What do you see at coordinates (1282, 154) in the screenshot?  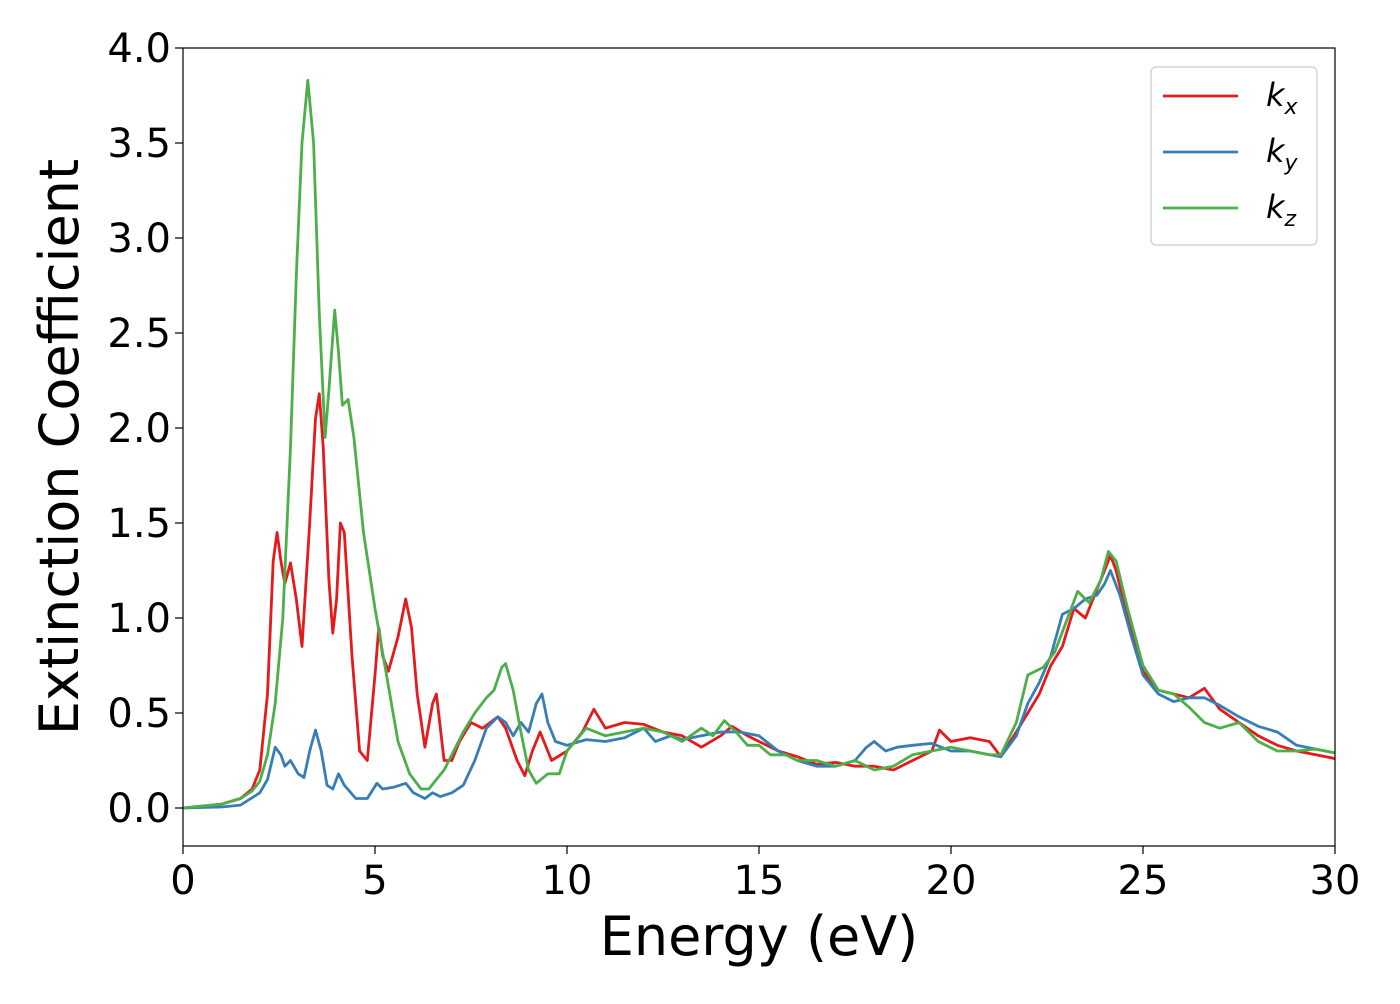 I see `legend-label-ky: ky` at bounding box center [1282, 154].